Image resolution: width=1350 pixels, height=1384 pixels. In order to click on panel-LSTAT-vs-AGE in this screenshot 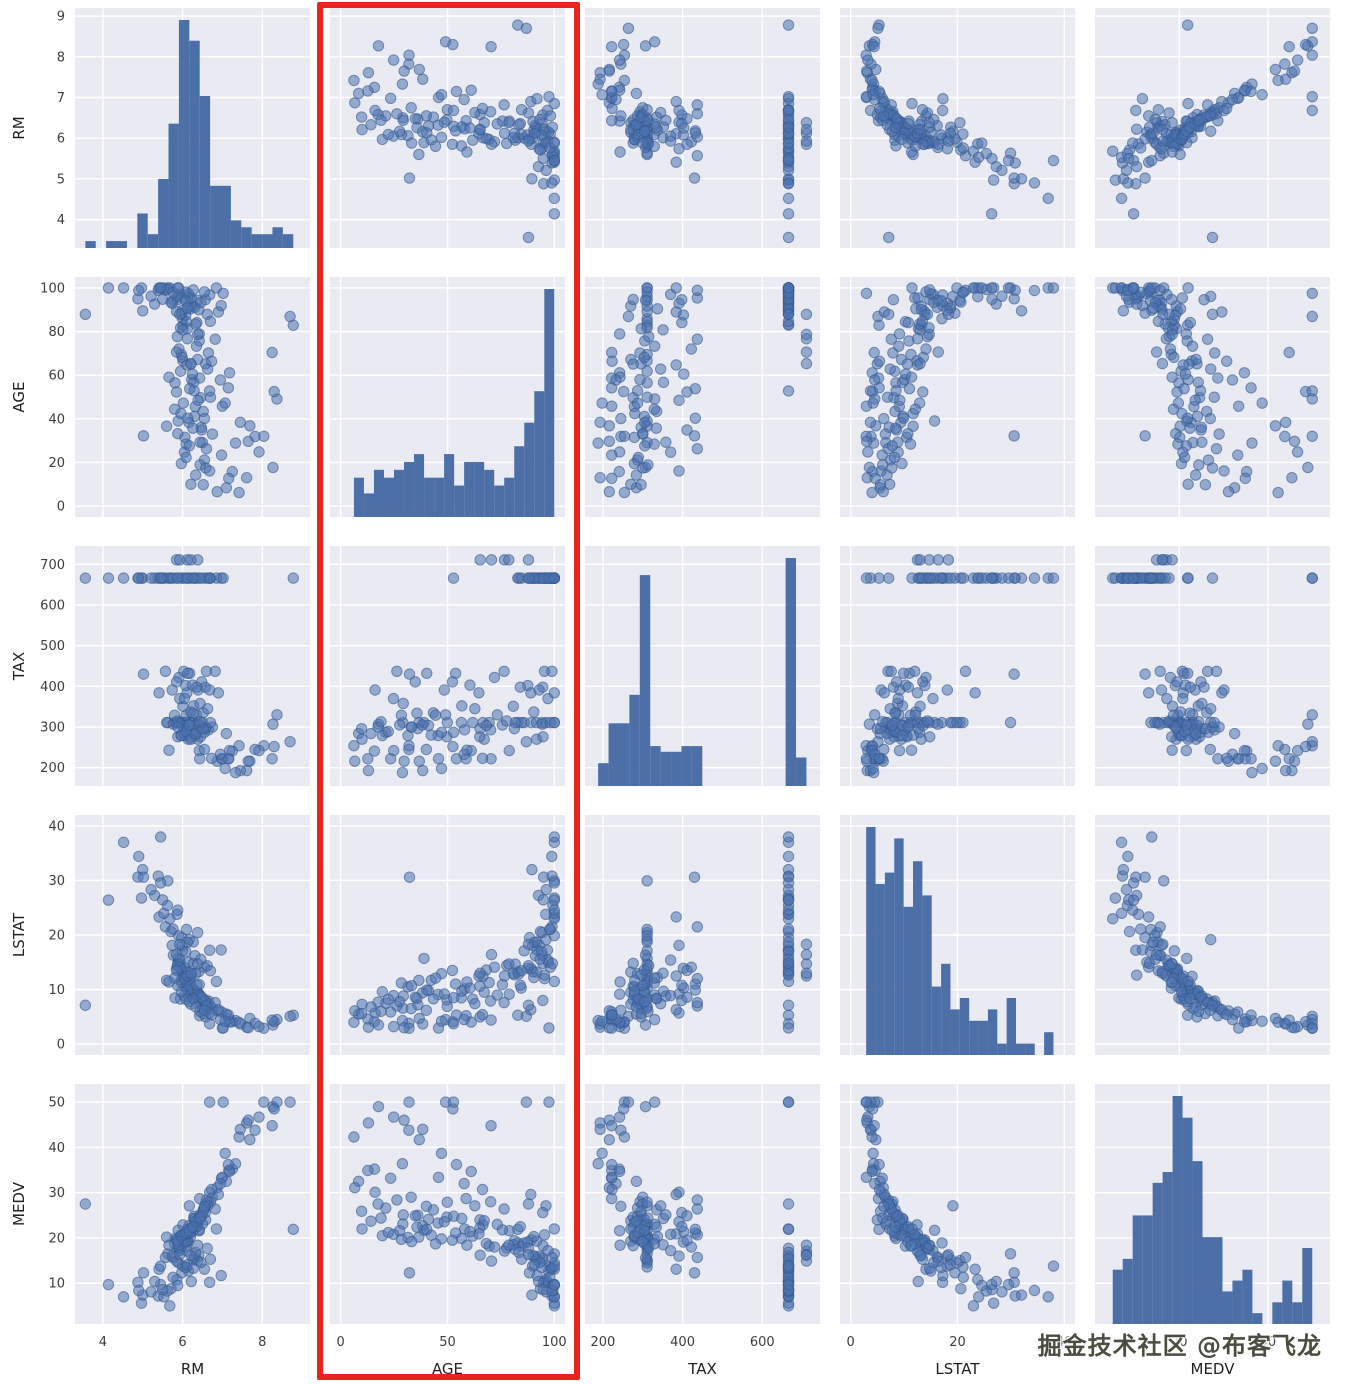, I will do `click(447, 935)`.